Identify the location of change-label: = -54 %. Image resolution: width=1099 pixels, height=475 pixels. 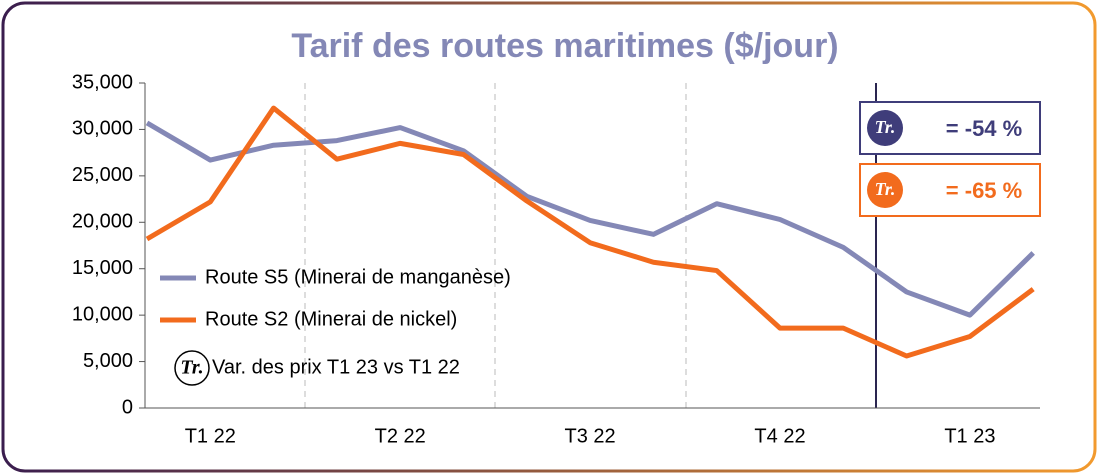
(984, 128).